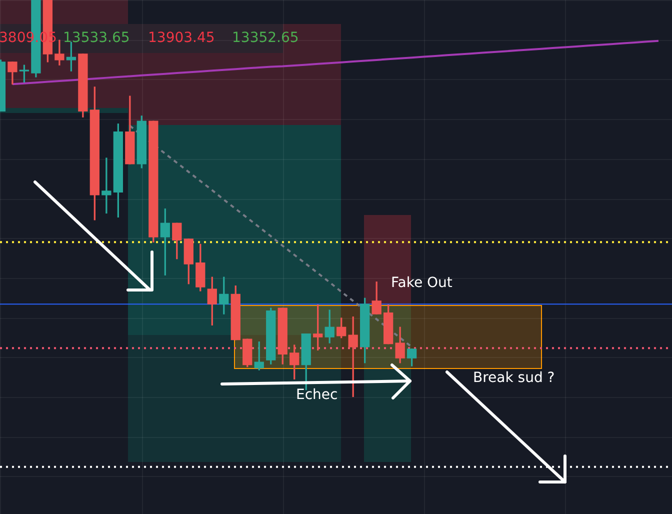 The width and height of the screenshot is (672, 514). Describe the element at coordinates (421, 283) in the screenshot. I see `annotation: Fake Out` at that location.